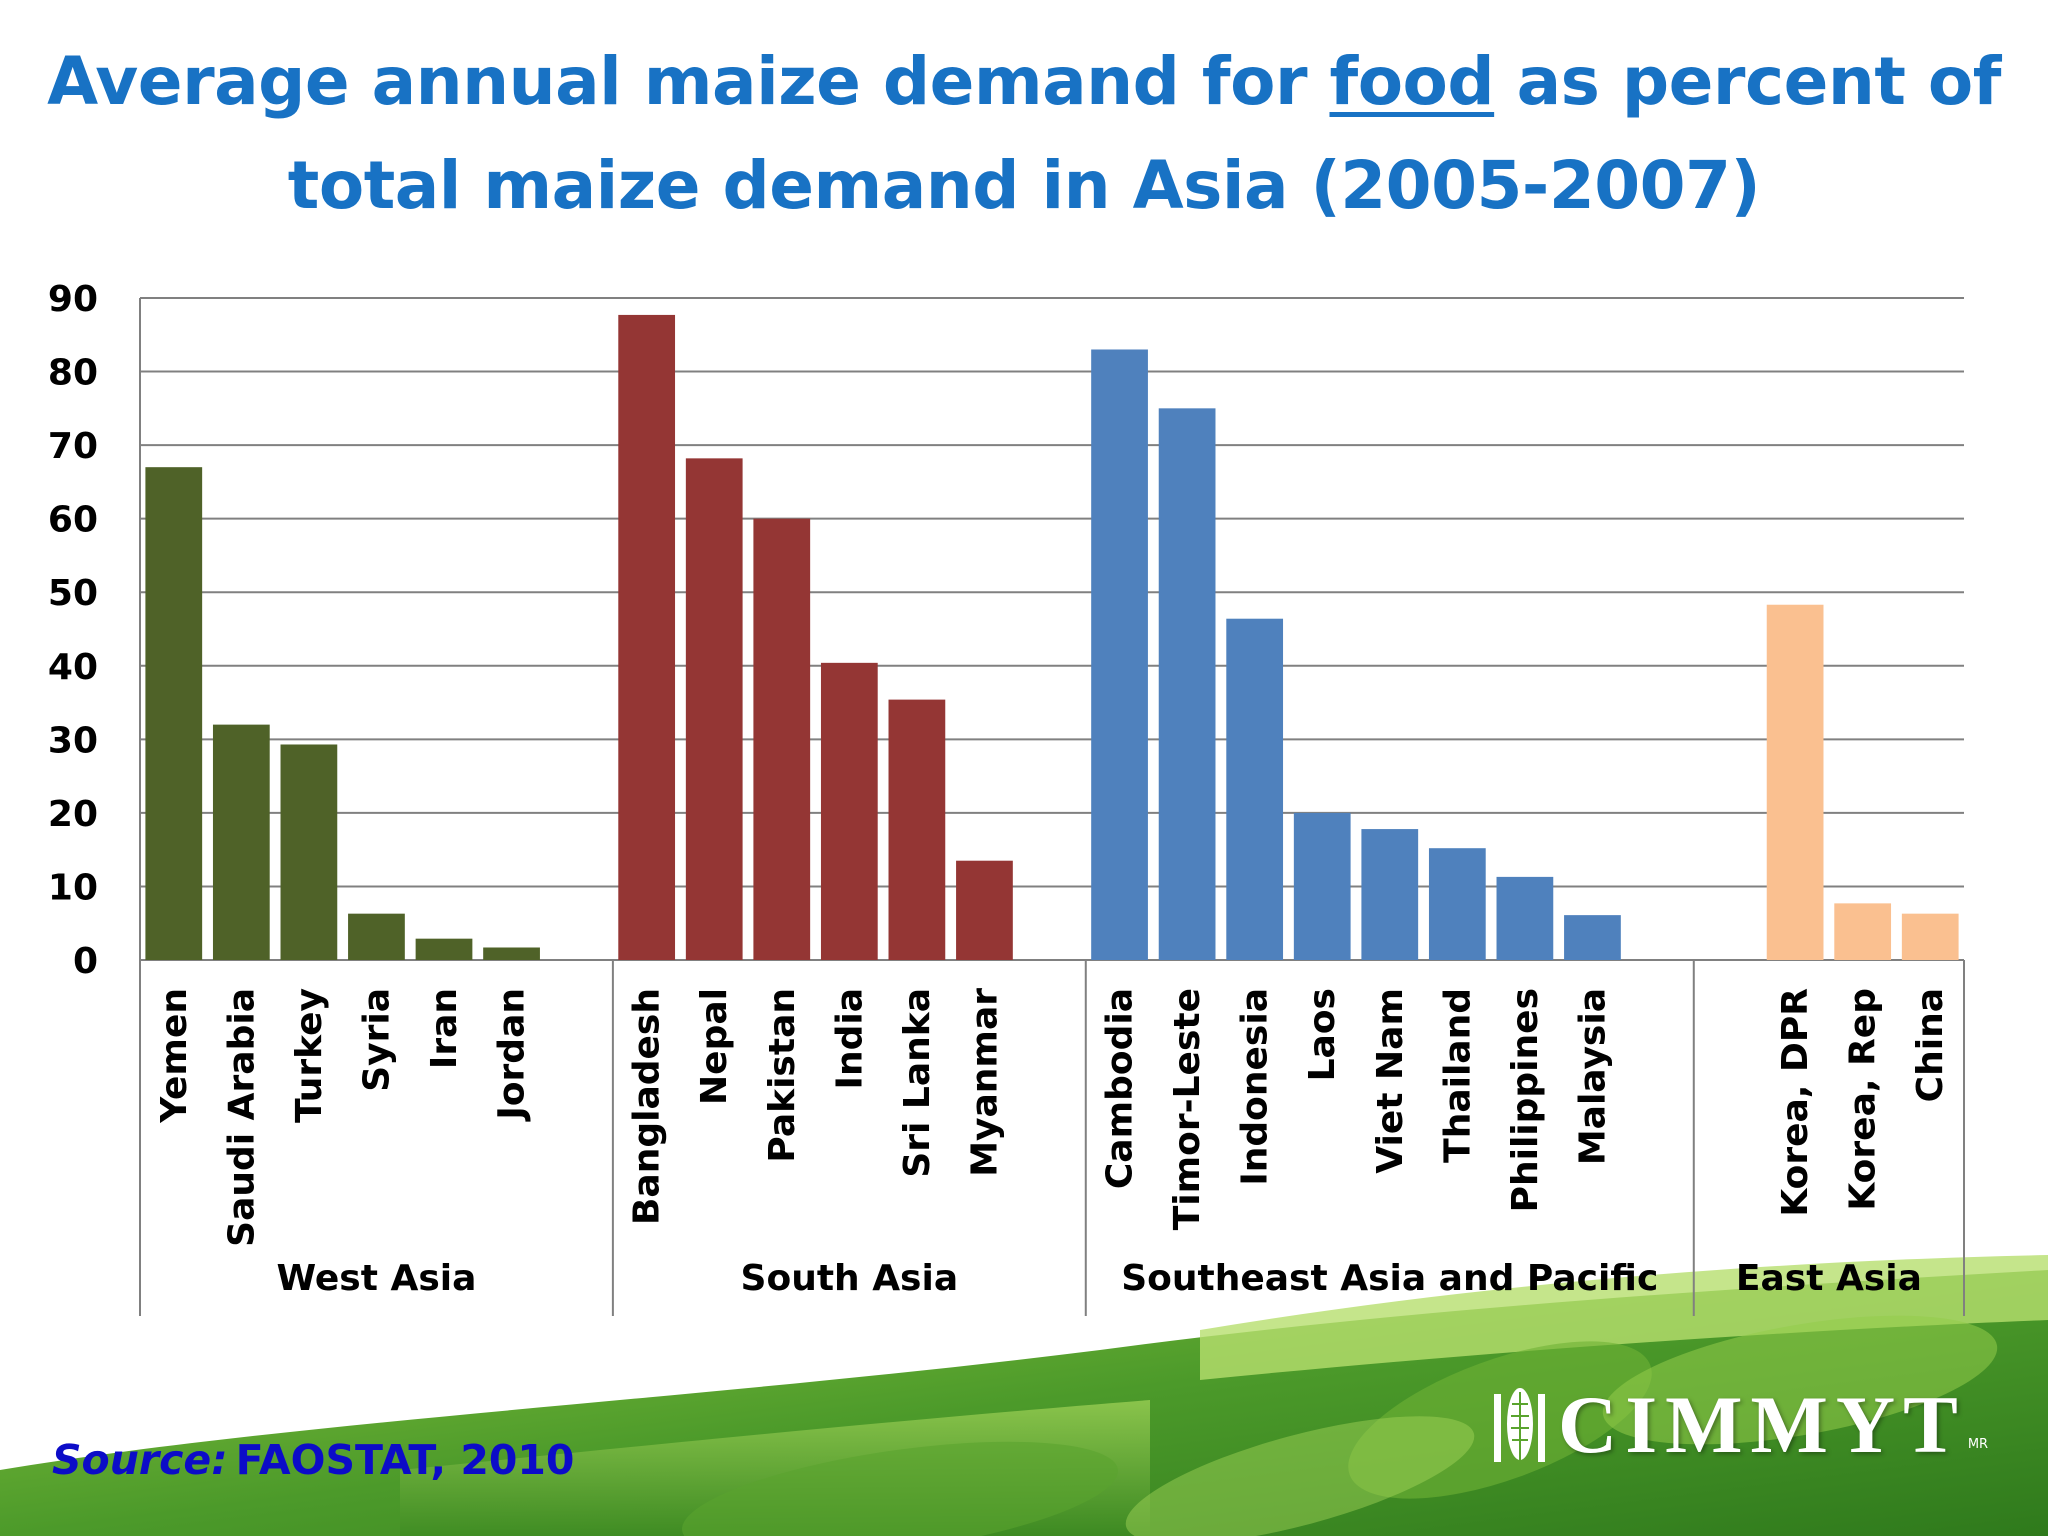 Image resolution: width=2048 pixels, height=1536 pixels. I want to click on y-tick-label: 70, so click(73, 446).